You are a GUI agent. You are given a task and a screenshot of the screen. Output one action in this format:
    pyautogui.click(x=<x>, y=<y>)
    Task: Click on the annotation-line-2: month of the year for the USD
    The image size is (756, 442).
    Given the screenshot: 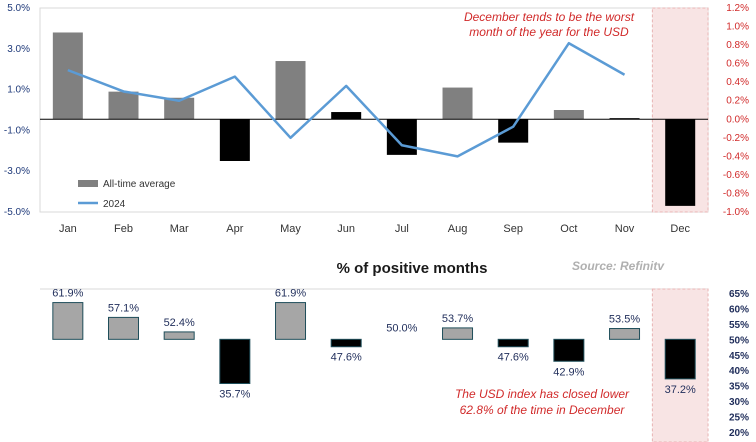 What is the action you would take?
    pyautogui.click(x=549, y=32)
    